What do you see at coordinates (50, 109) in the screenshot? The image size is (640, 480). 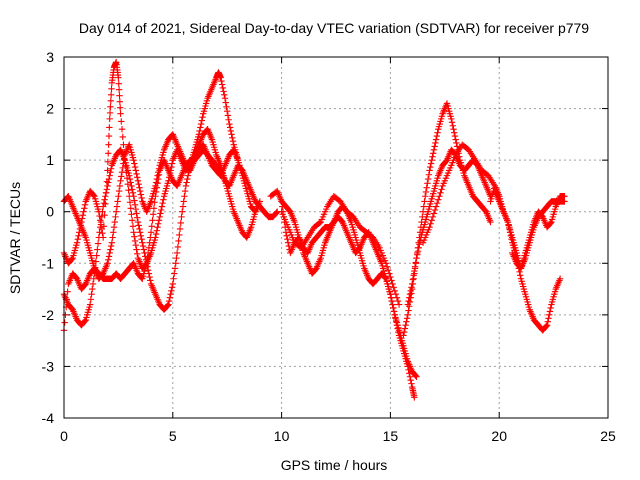 I see `y-tick-label: 2` at bounding box center [50, 109].